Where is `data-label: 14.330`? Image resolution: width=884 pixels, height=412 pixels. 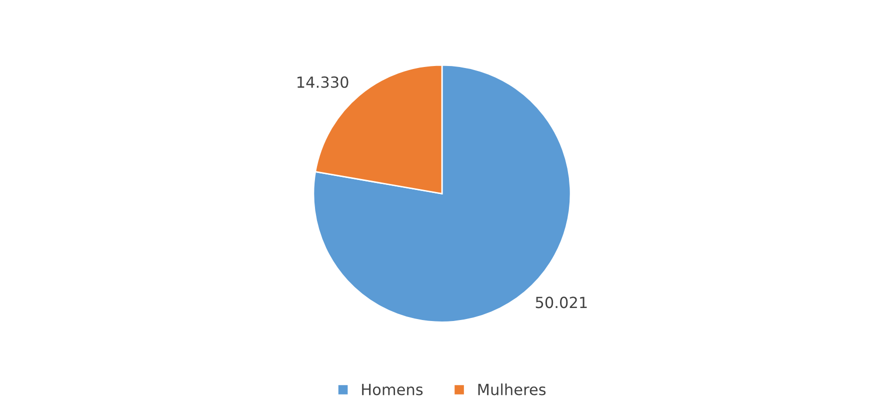
data-label: 14.330 is located at coordinates (323, 82).